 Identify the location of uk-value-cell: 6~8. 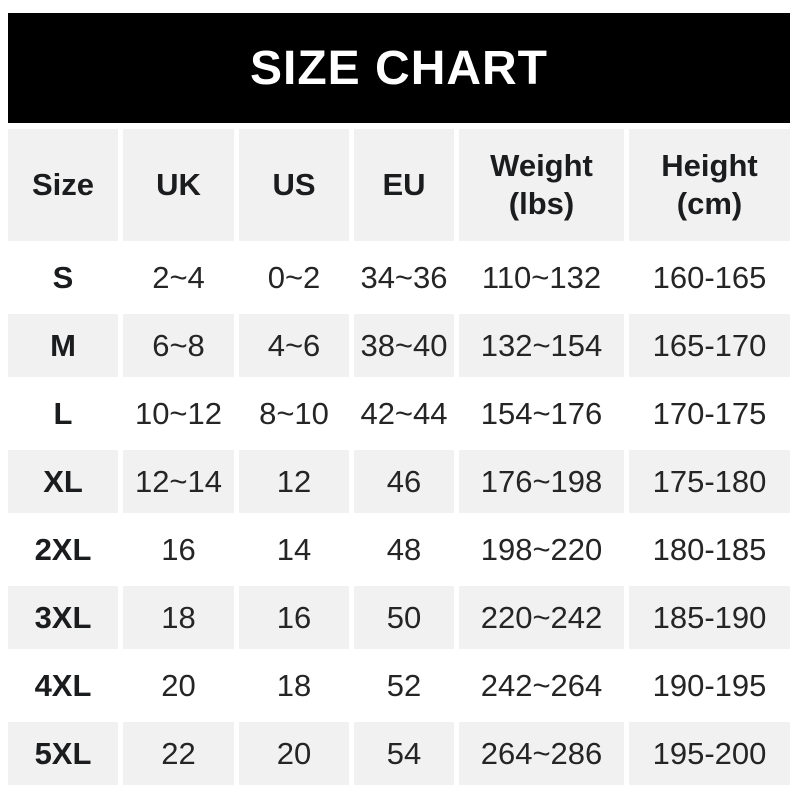
(178, 345).